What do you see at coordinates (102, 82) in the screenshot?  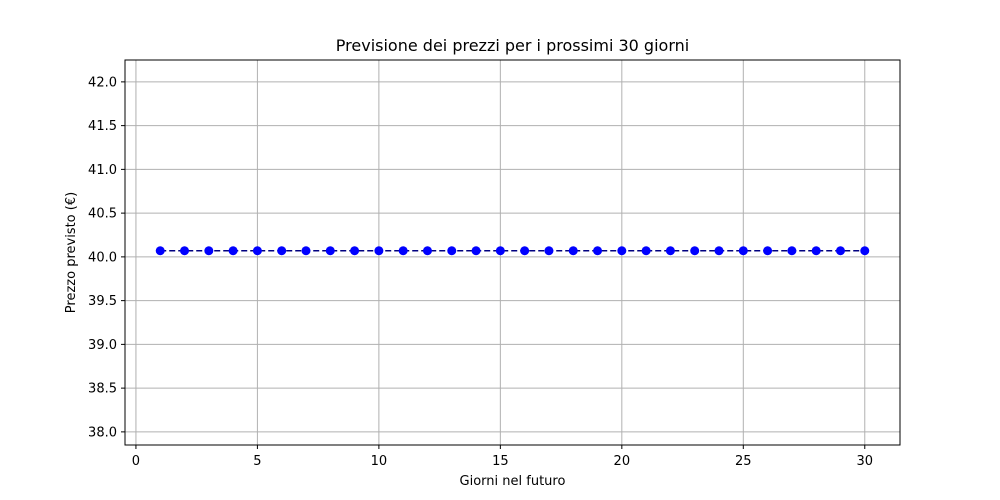 I see `y-tick-label: 42.0` at bounding box center [102, 82].